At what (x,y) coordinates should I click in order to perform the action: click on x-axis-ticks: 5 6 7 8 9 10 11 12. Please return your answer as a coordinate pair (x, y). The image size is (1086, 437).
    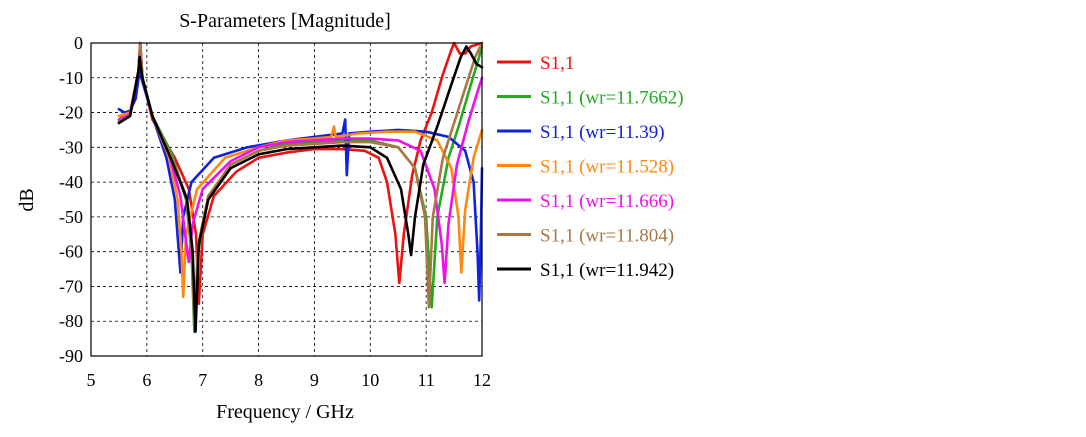
    Looking at the image, I should click on (289, 380).